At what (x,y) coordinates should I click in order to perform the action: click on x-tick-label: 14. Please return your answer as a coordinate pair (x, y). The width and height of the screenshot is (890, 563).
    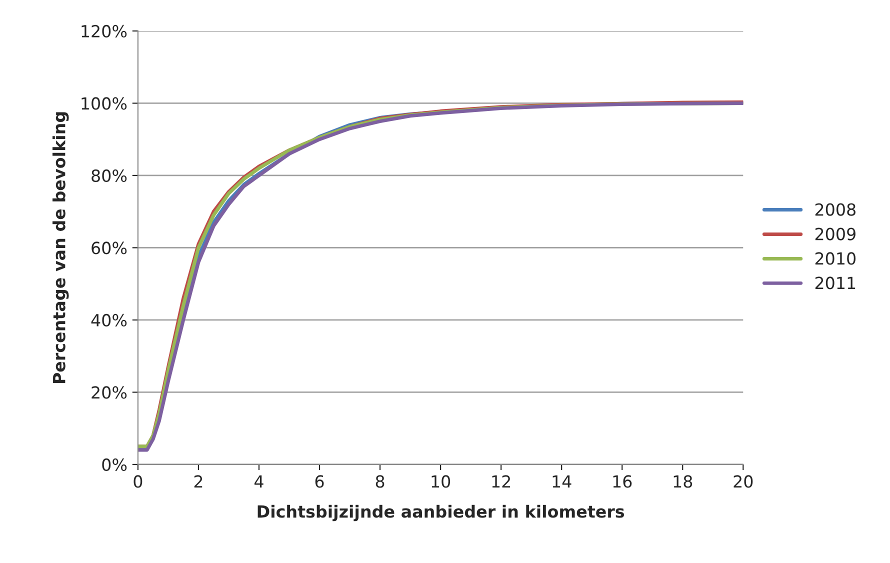
    Looking at the image, I should click on (562, 481).